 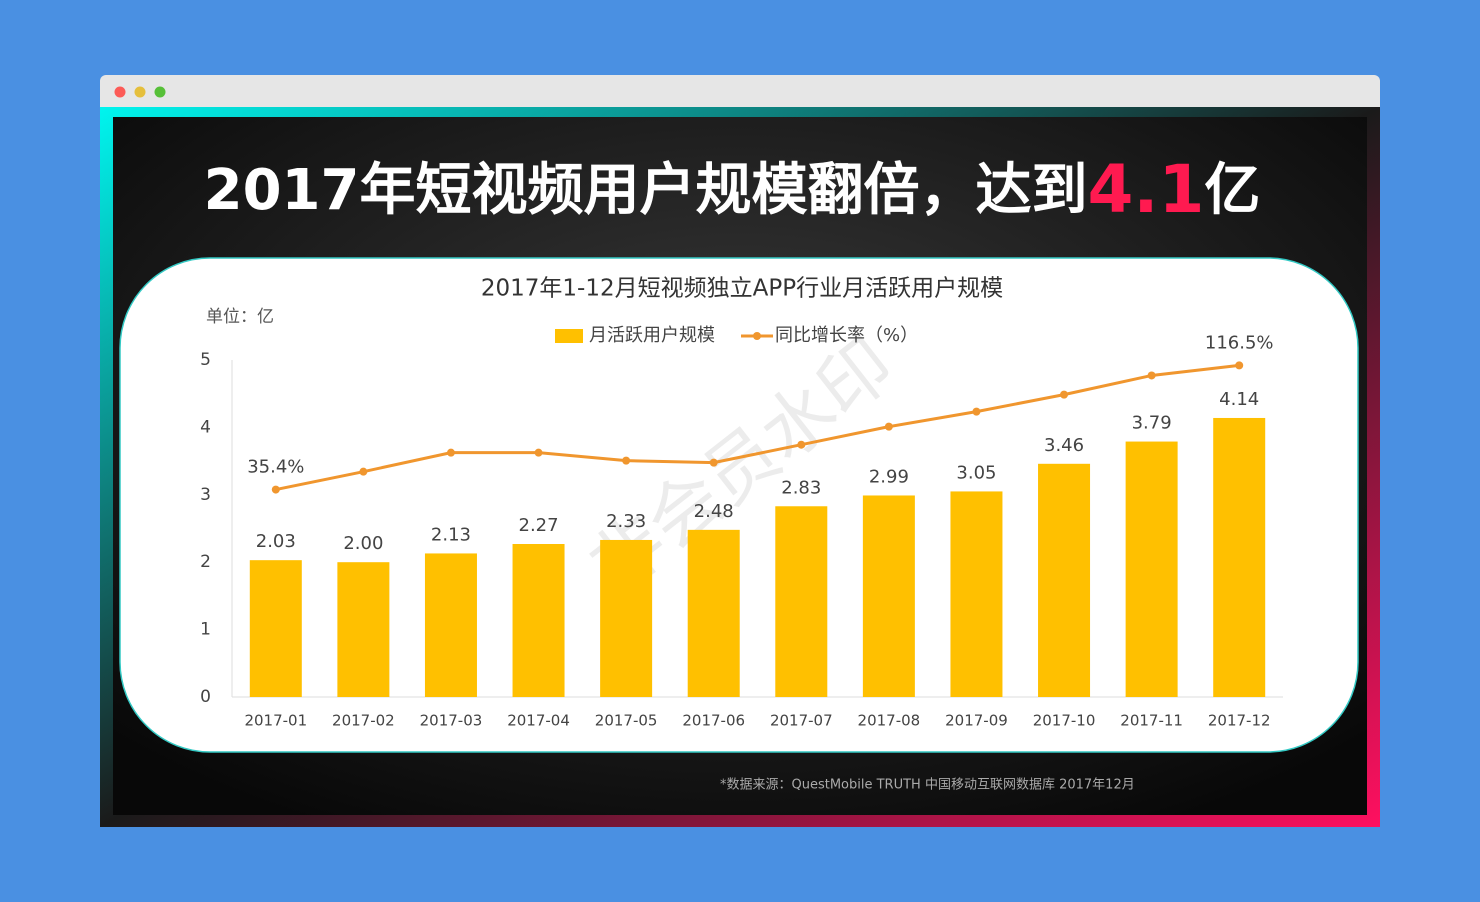 What do you see at coordinates (451, 534) in the screenshot?
I see `bar-value-label: 2.13` at bounding box center [451, 534].